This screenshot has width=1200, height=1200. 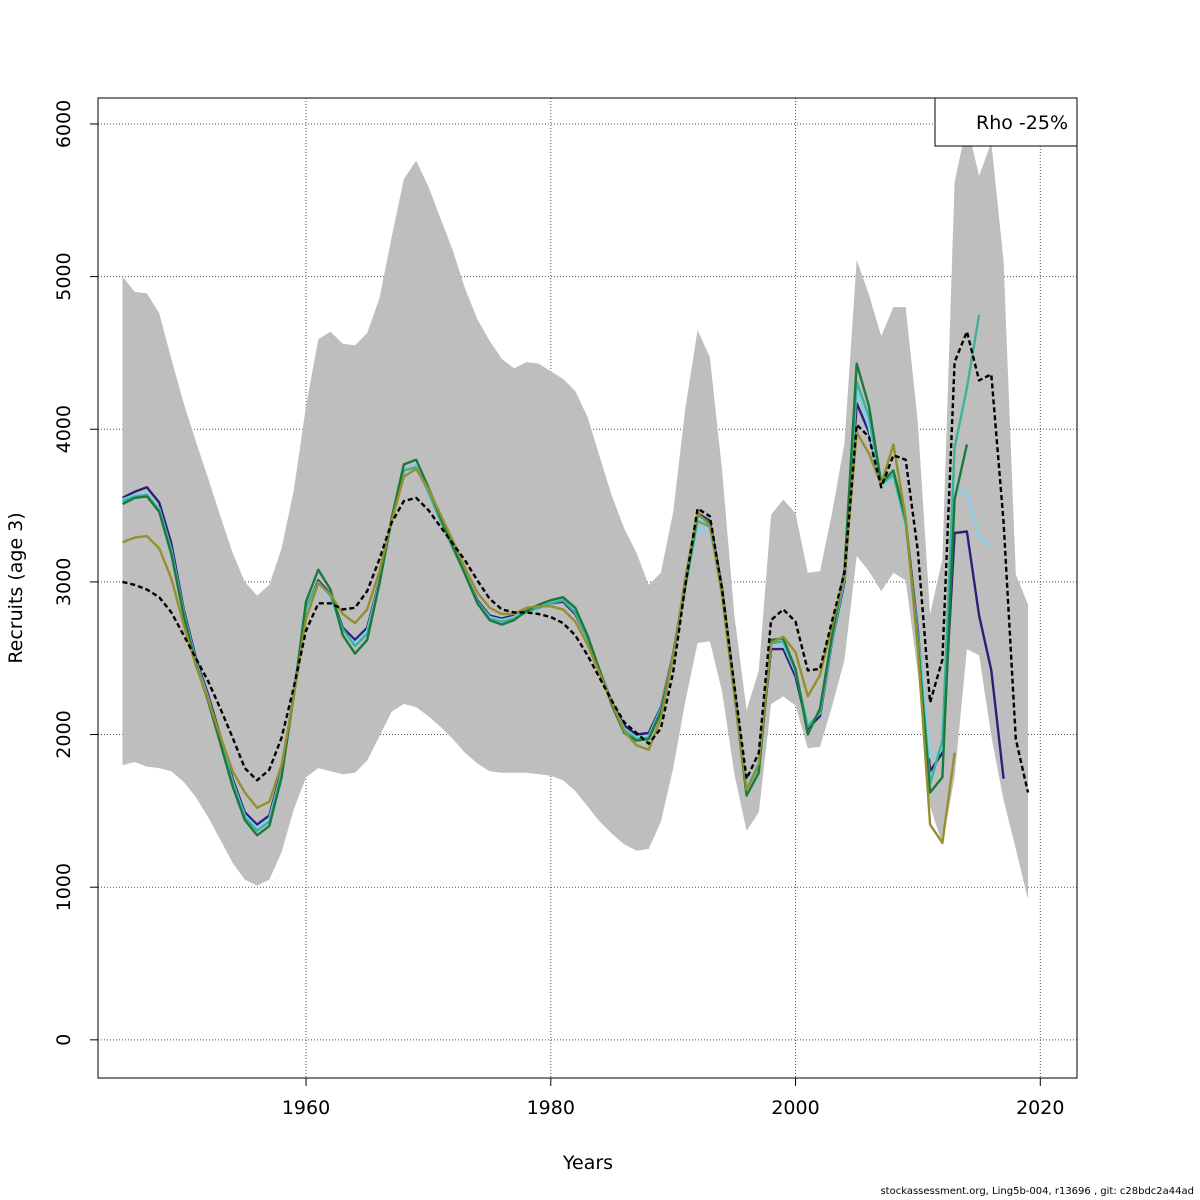 What do you see at coordinates (587, 1163) in the screenshot?
I see `x-axis-title: Years` at bounding box center [587, 1163].